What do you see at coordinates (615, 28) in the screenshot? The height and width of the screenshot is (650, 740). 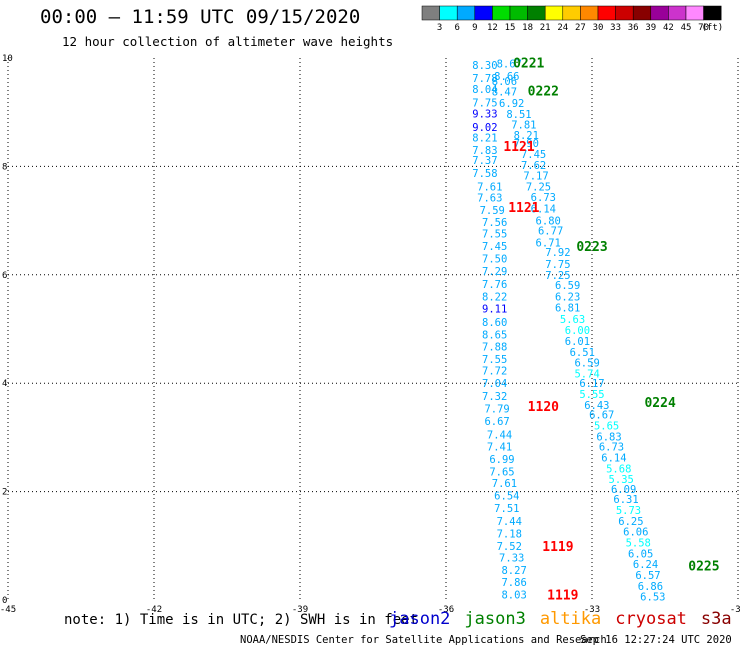 I see `colorbar-tick-label: 33` at bounding box center [615, 28].